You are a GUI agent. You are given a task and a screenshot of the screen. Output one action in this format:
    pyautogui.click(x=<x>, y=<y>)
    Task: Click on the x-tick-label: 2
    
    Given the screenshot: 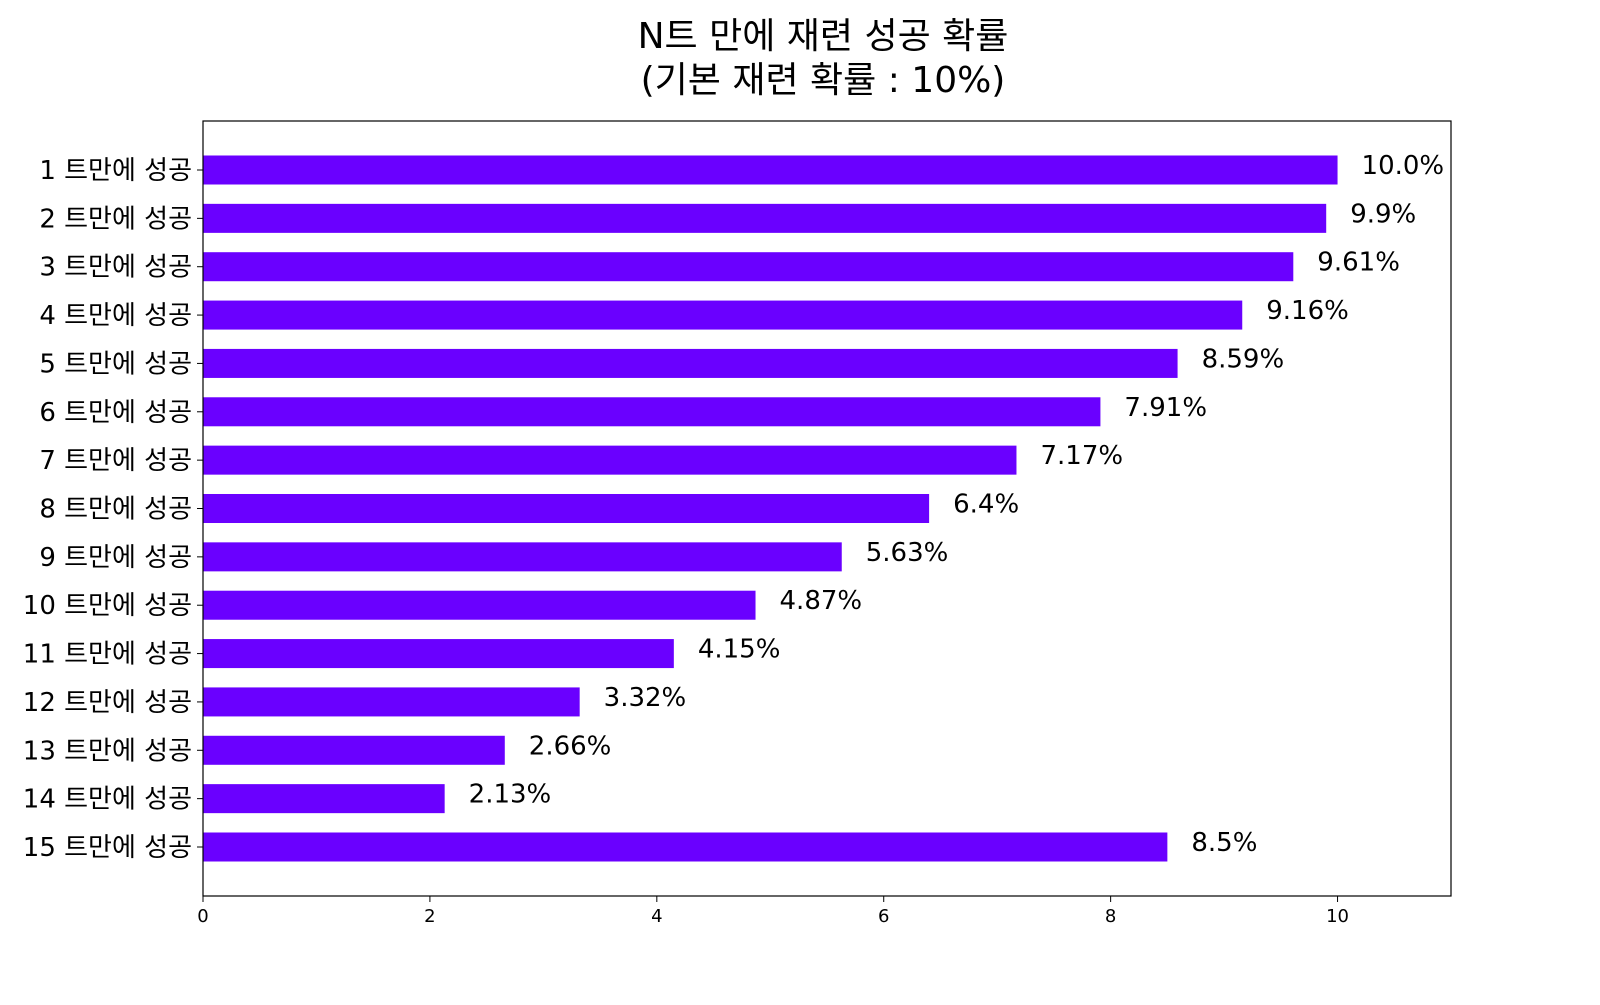 What is the action you would take?
    pyautogui.click(x=429, y=916)
    